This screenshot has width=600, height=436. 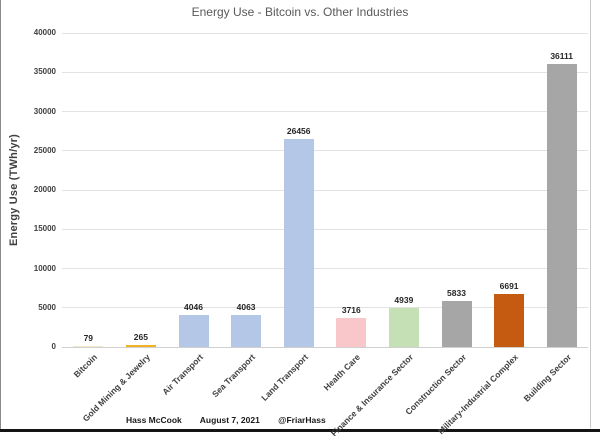 What do you see at coordinates (44, 32) in the screenshot?
I see `y-tick-label-40000: 40000` at bounding box center [44, 32].